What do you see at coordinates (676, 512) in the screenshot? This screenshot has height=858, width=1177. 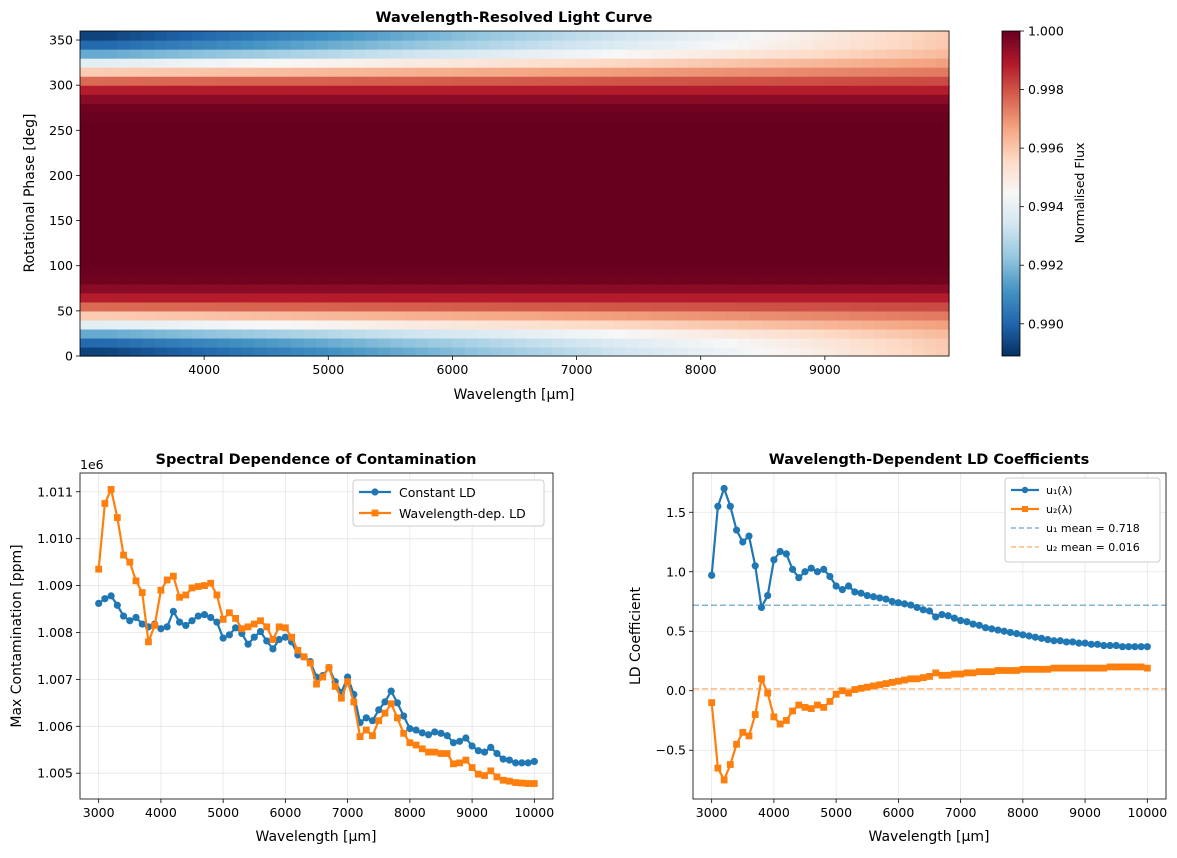 I see `y-tick-label: 1.5` at bounding box center [676, 512].